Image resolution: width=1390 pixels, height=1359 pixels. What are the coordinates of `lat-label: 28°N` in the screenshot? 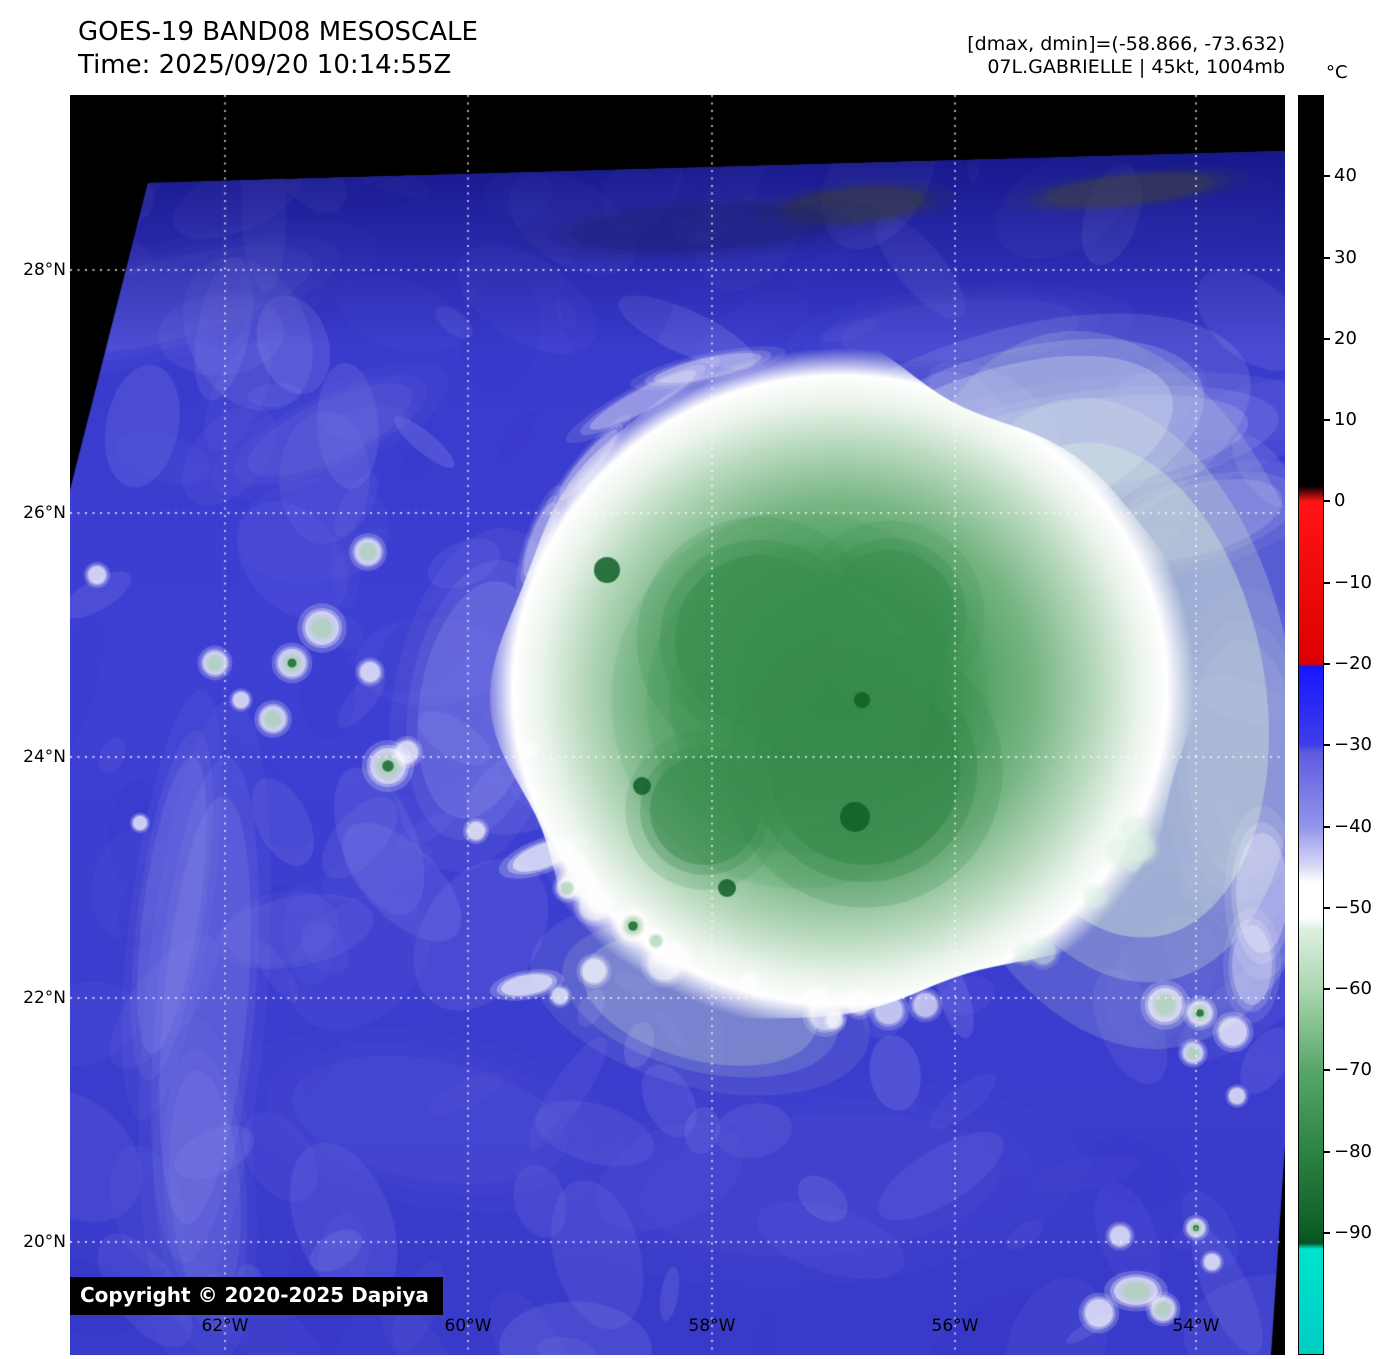 It's located at (44, 270).